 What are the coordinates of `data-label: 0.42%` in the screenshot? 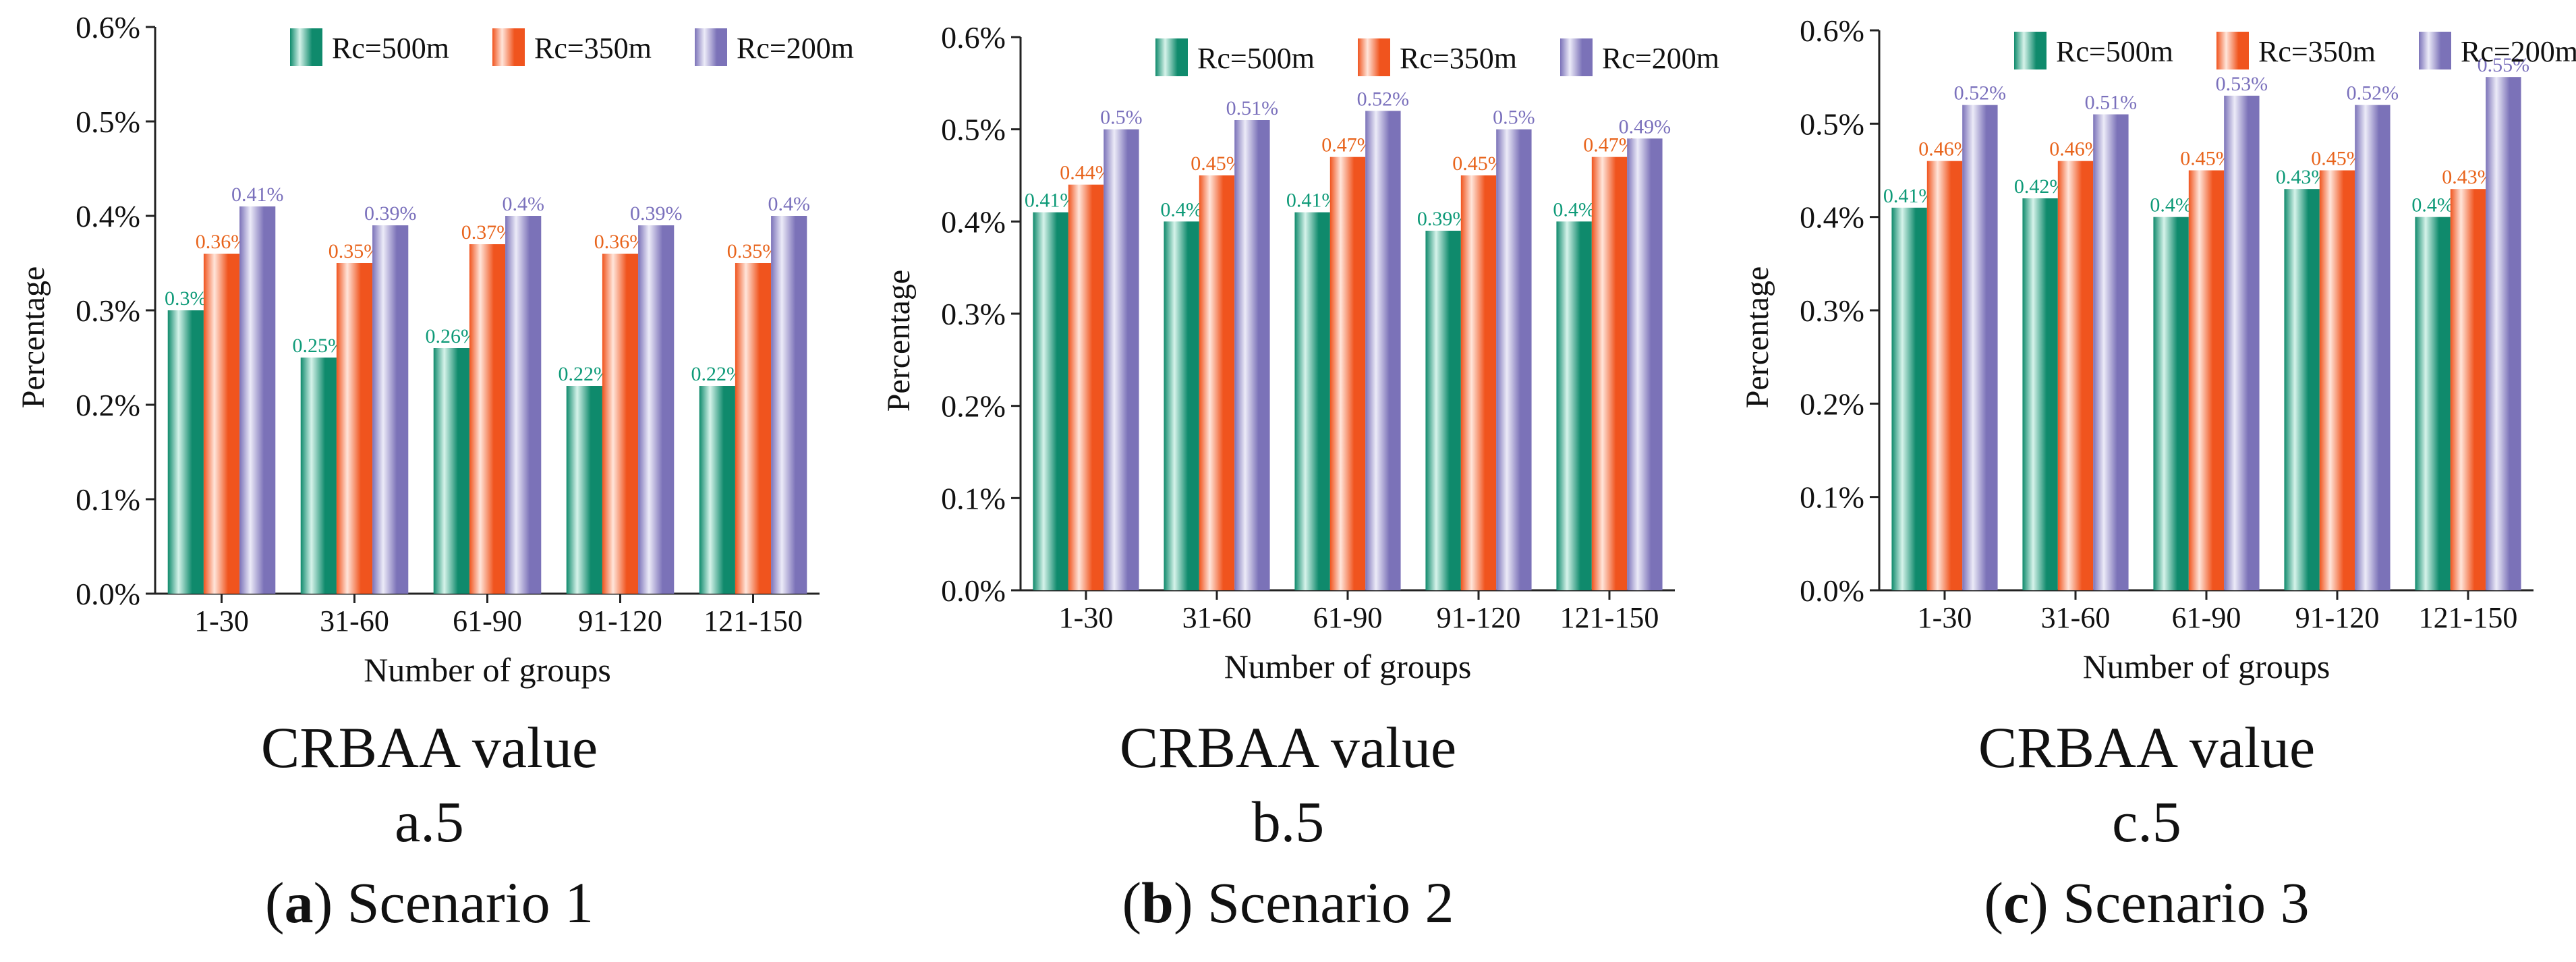 It's located at (2040, 186).